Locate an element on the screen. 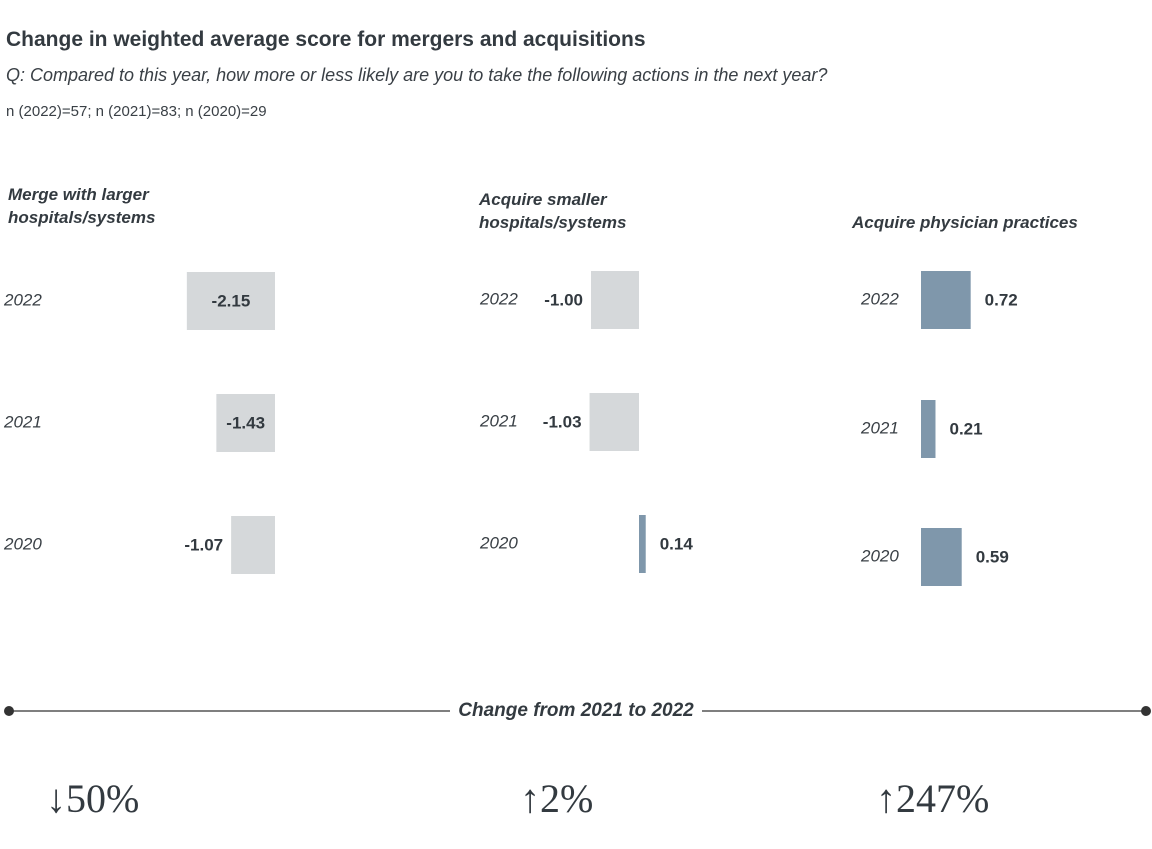 This screenshot has height=849, width=1152. value-label: 0.21 is located at coordinates (965, 428).